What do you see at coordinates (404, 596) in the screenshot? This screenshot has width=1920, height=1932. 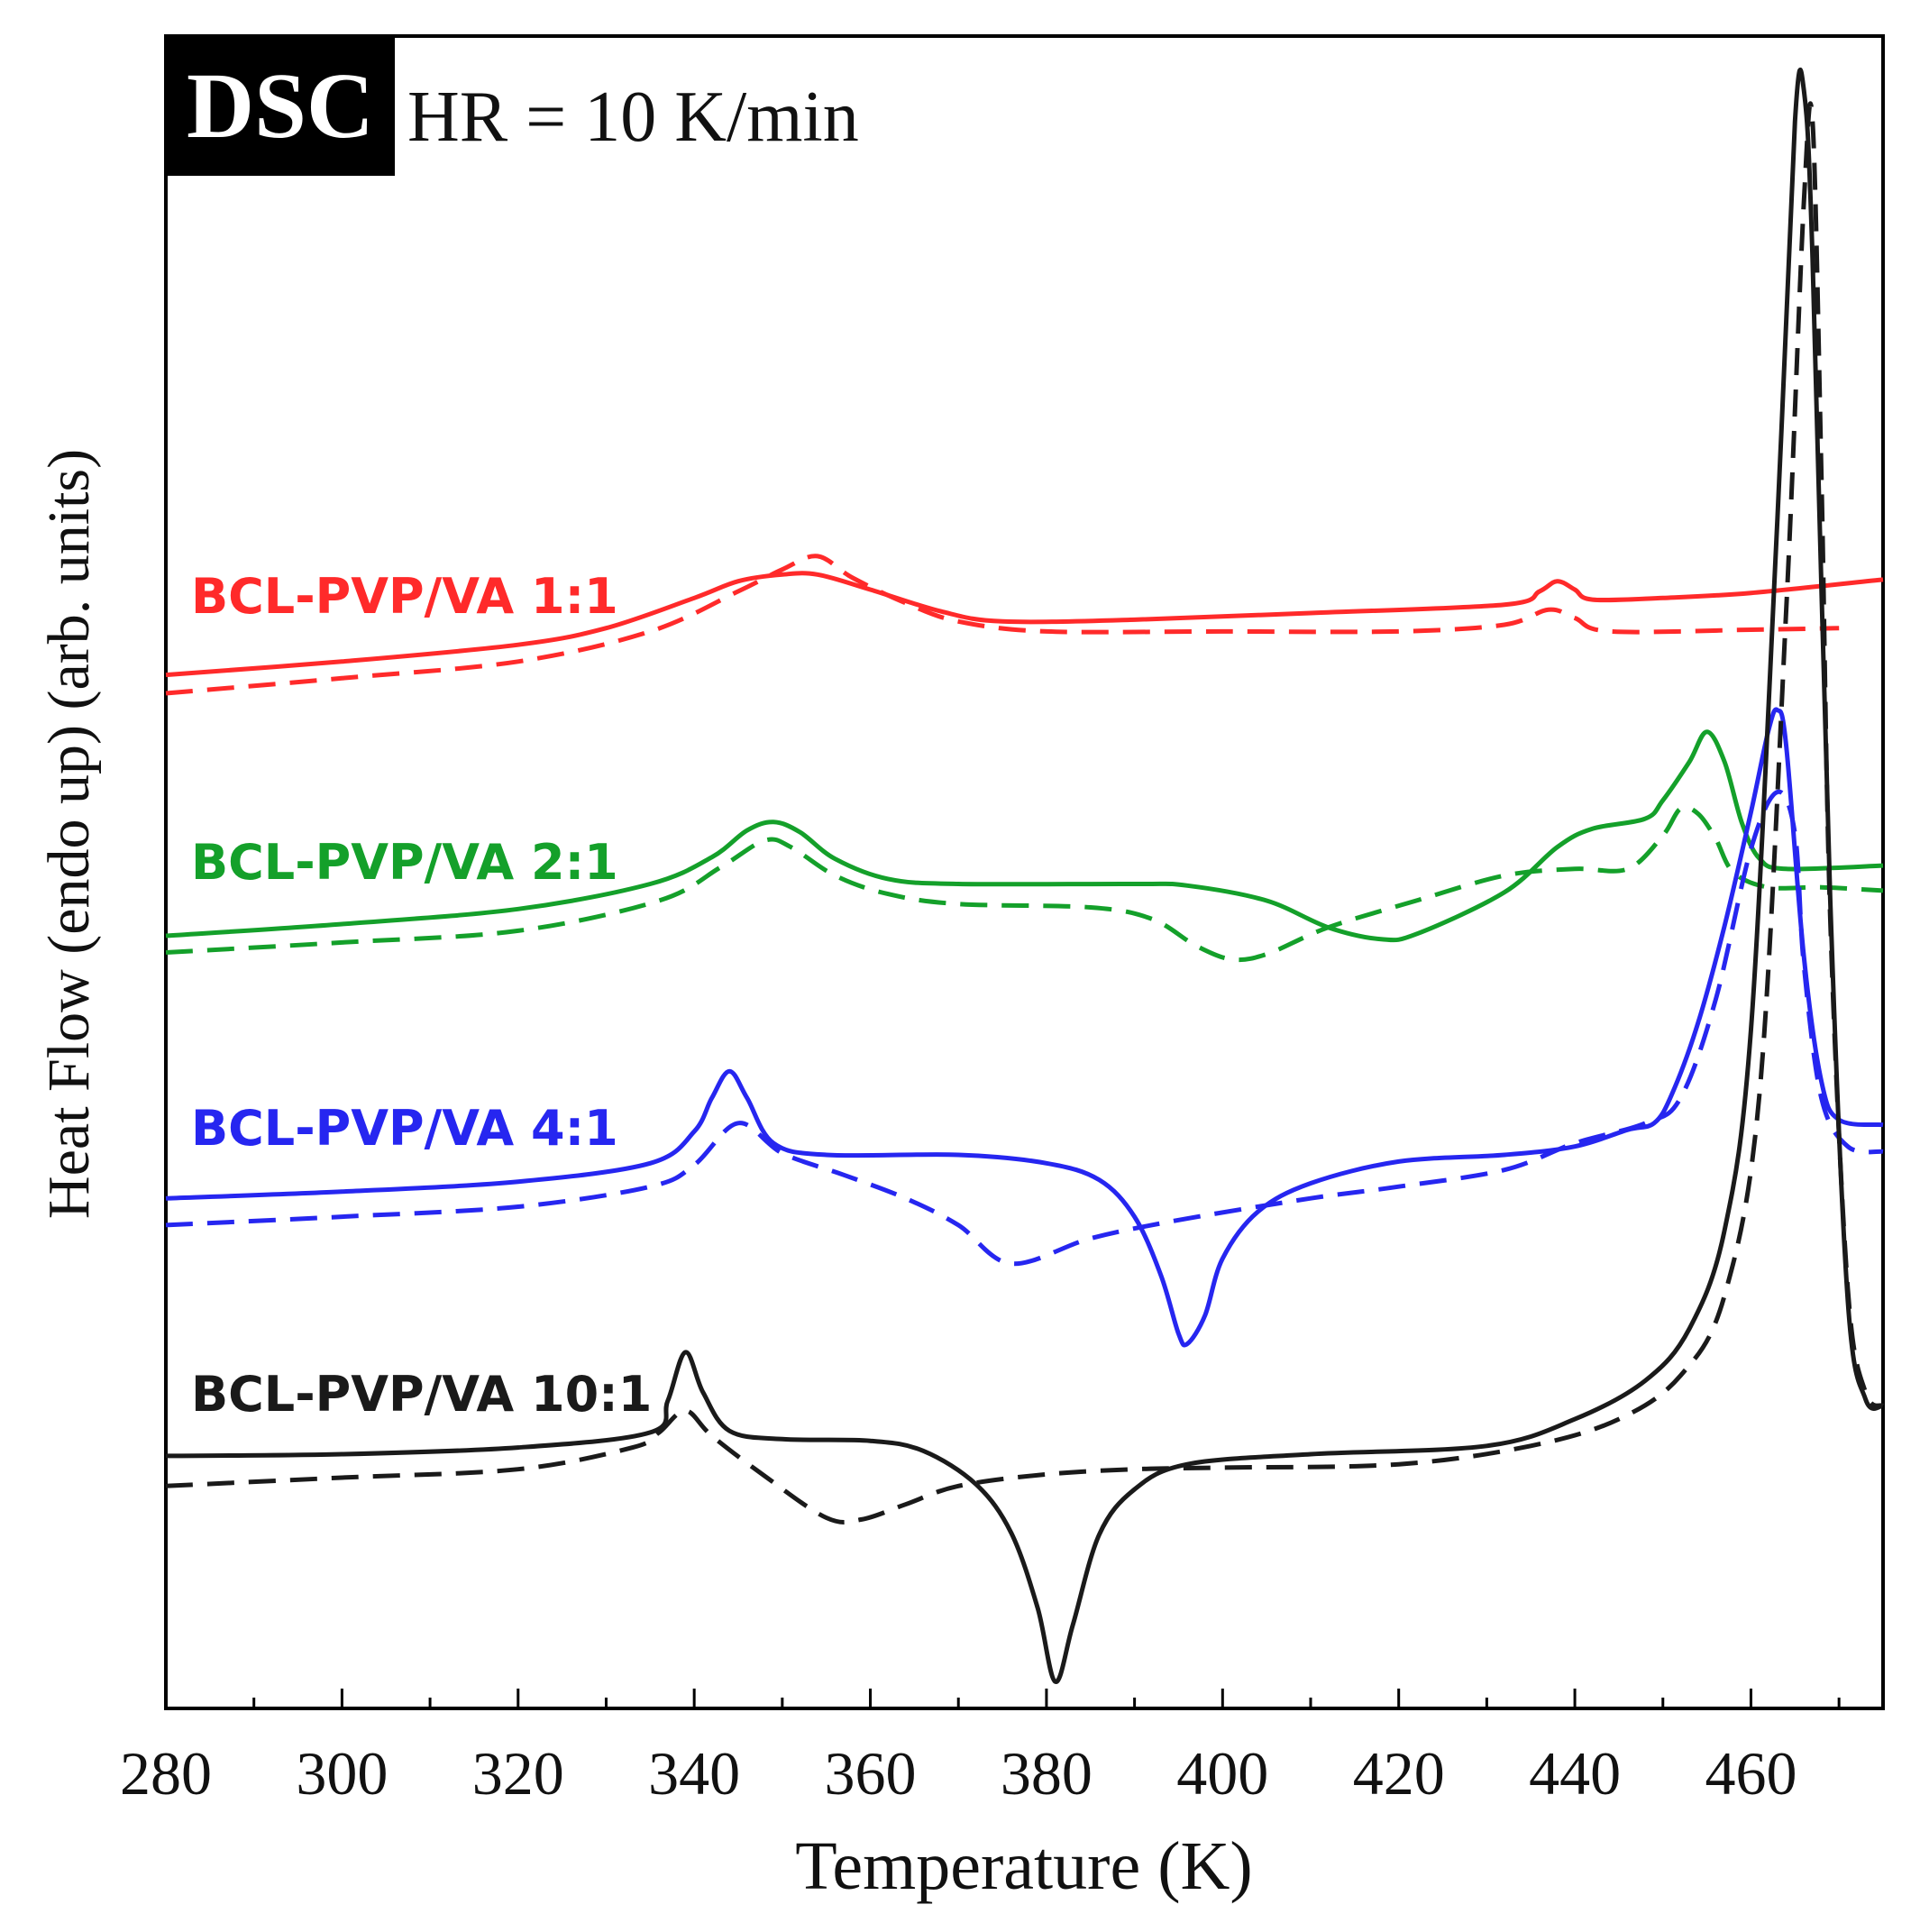 I see `series-label: BCL-PVP/VA 1:1` at bounding box center [404, 596].